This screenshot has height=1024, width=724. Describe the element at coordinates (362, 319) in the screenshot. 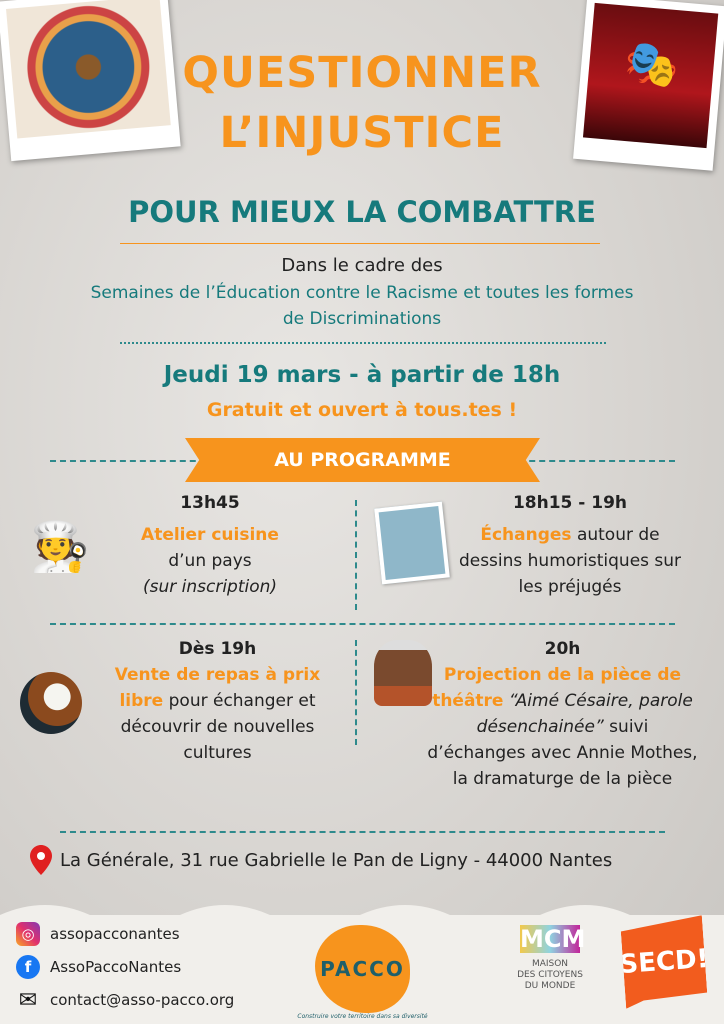

I see `context-line-2: de Discriminations` at that location.